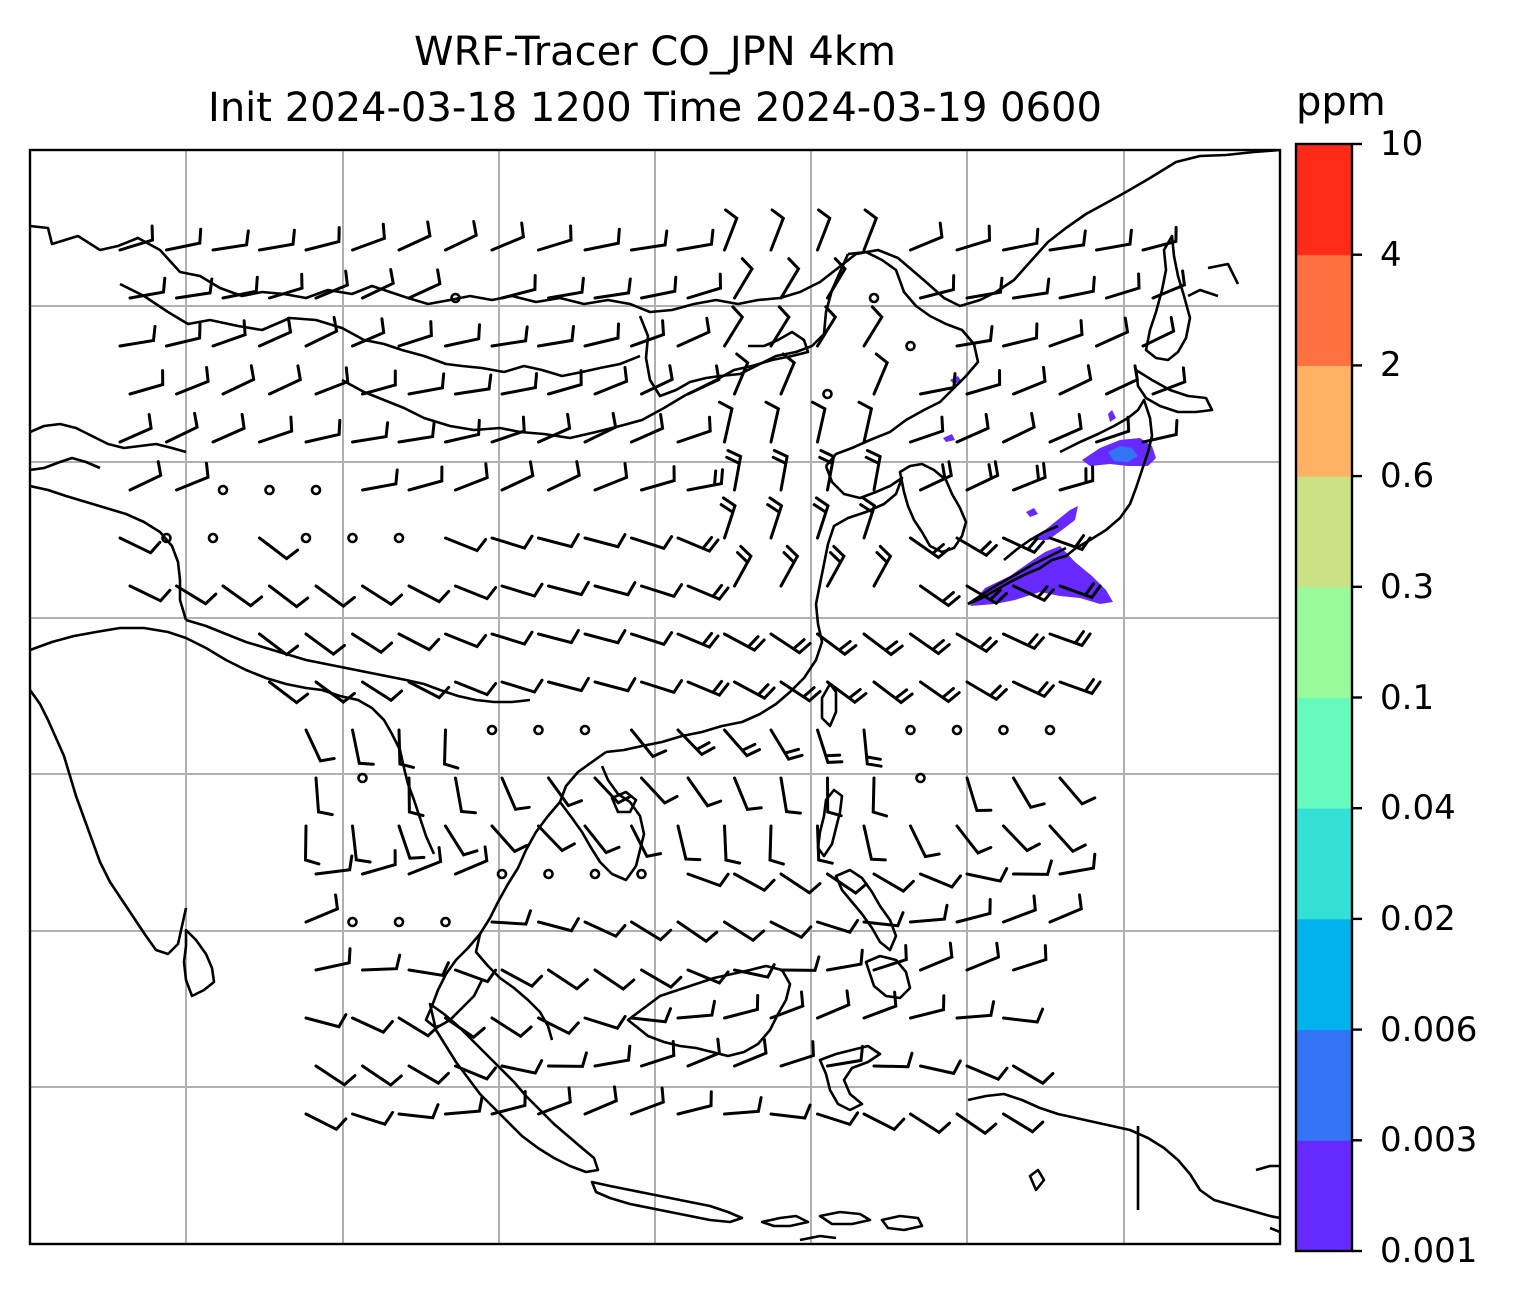 The image size is (1528, 1306). What do you see at coordinates (1391, 254) in the screenshot?
I see `colorbar-tick-label: 4` at bounding box center [1391, 254].